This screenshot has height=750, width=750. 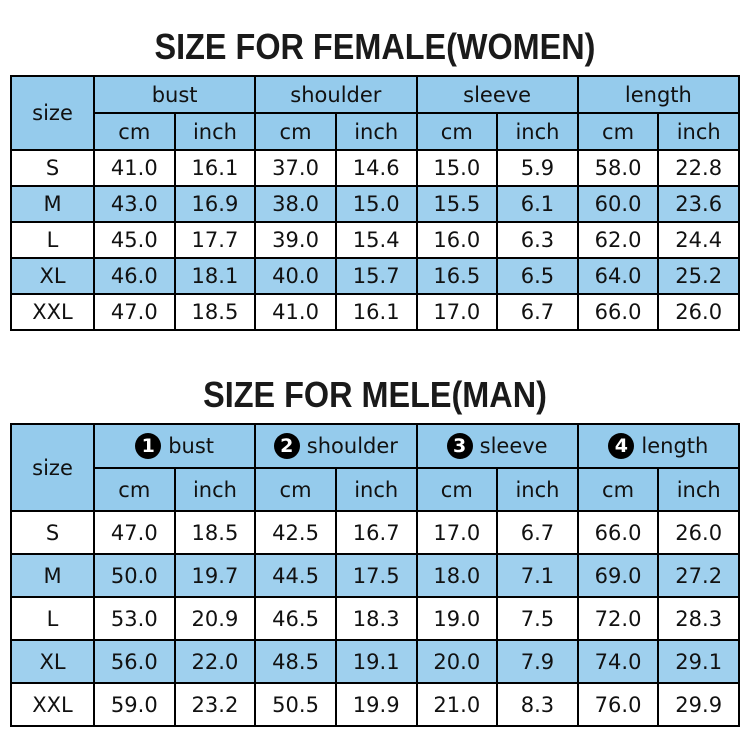 I want to click on number-badge-2: 2, so click(x=286, y=446).